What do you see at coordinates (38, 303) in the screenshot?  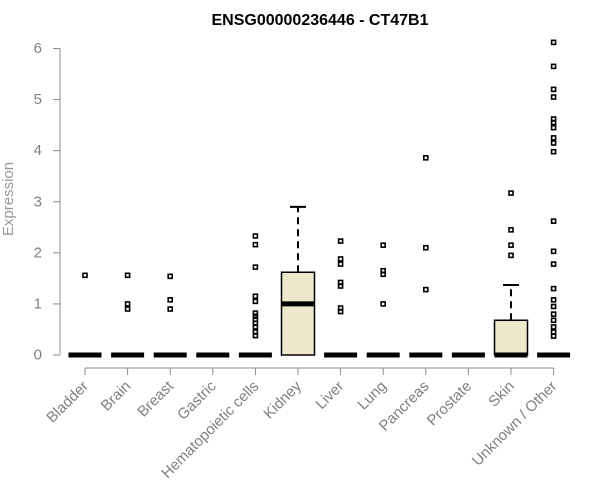 I see `y-tick-label: 1` at bounding box center [38, 303].